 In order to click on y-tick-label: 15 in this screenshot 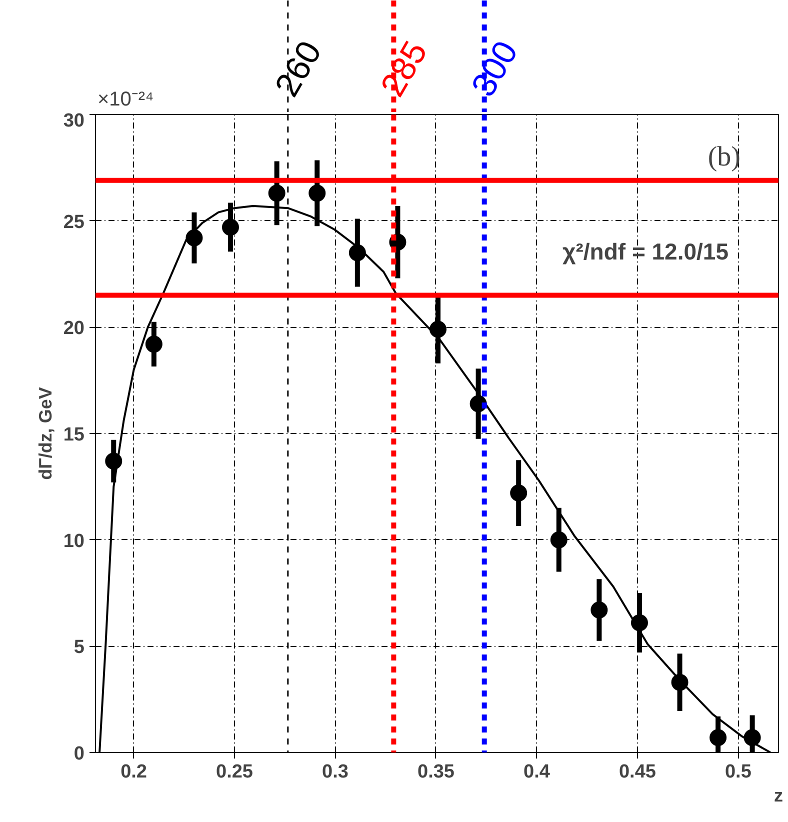, I will do `click(74, 435)`.